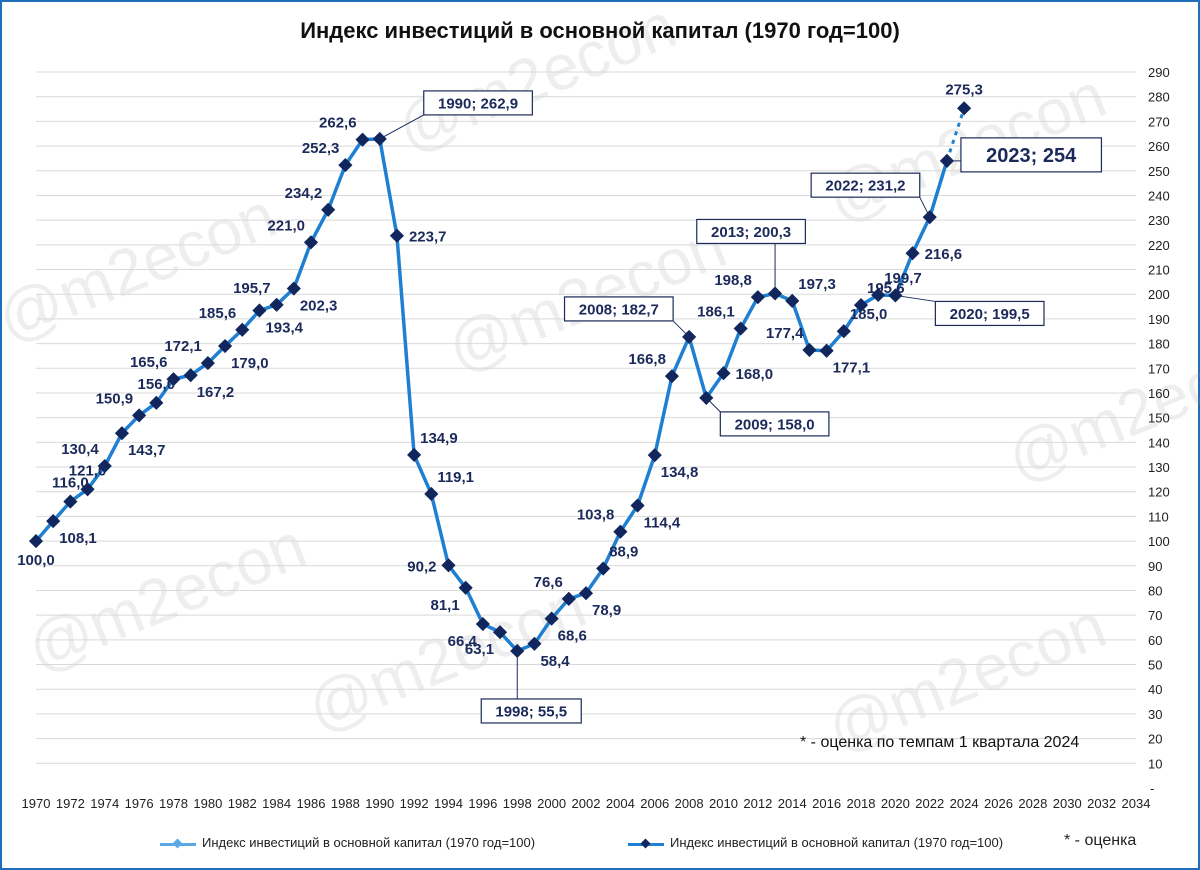 The width and height of the screenshot is (1200, 870). What do you see at coordinates (311, 803) in the screenshot?
I see `x-tick-label: 1986` at bounding box center [311, 803].